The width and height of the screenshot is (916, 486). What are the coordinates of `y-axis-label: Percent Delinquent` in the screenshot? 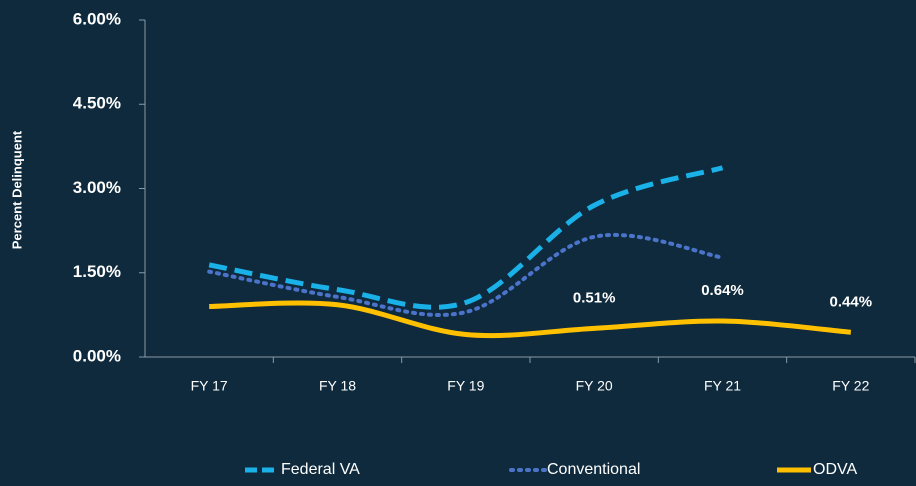 It's located at (16, 189).